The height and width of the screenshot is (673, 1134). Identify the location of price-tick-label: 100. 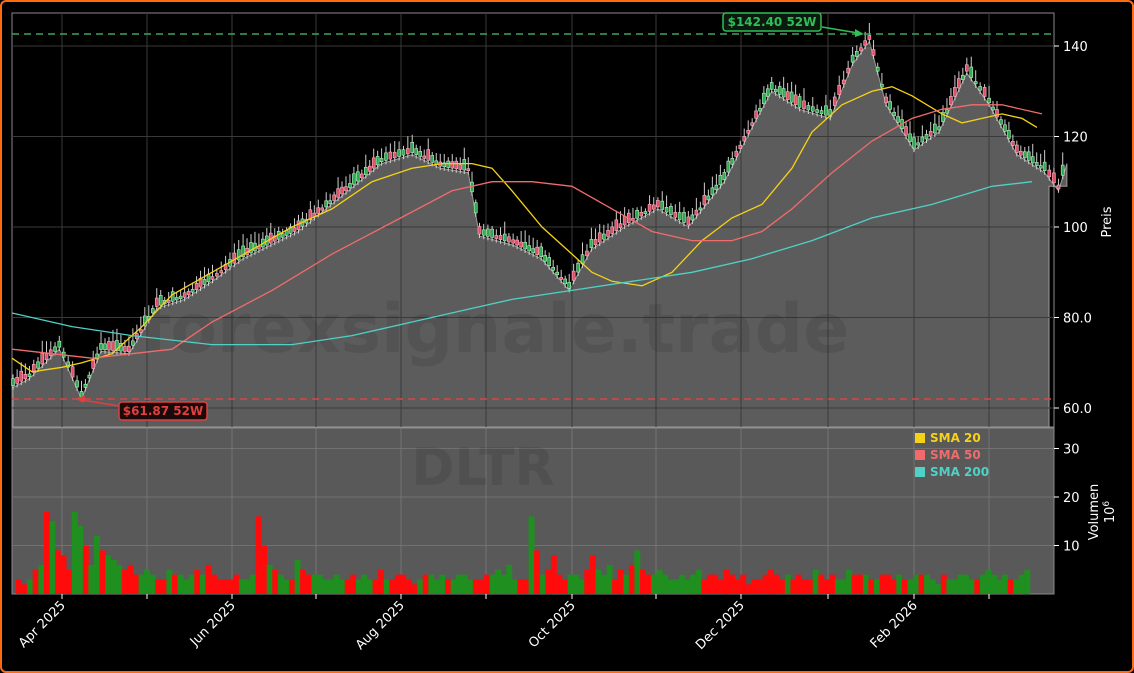
(1075, 228).